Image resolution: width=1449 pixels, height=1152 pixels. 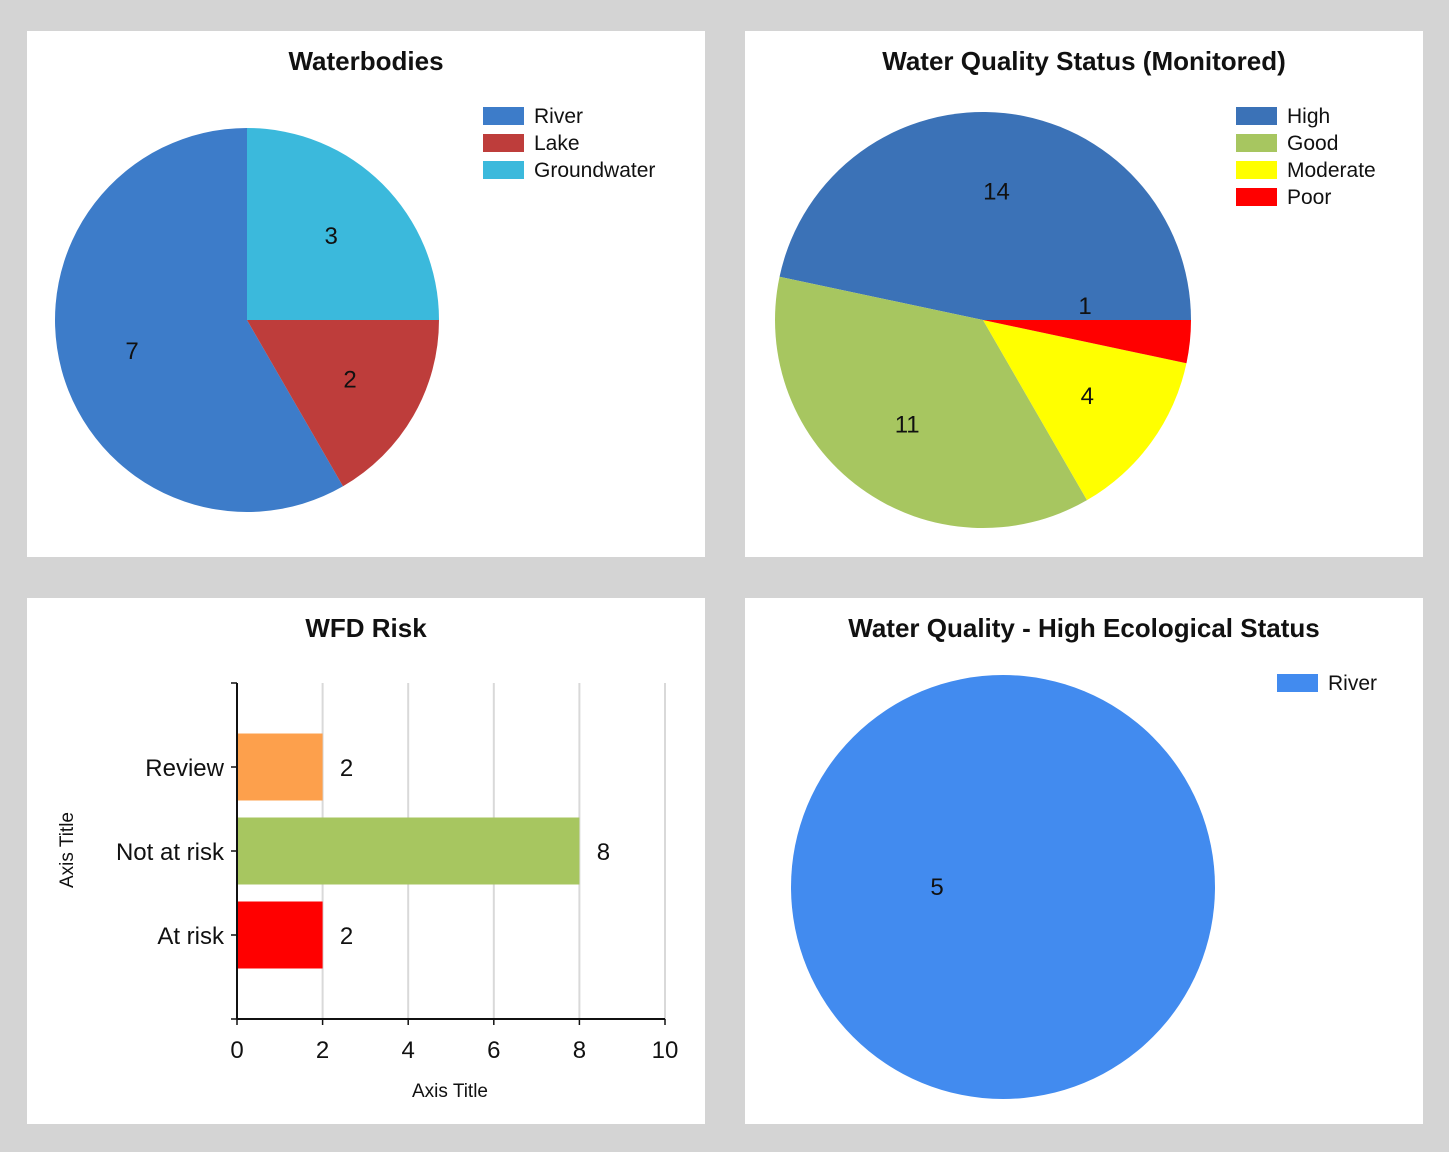 What do you see at coordinates (366, 628) in the screenshot?
I see `chart-title: WFD Risk` at bounding box center [366, 628].